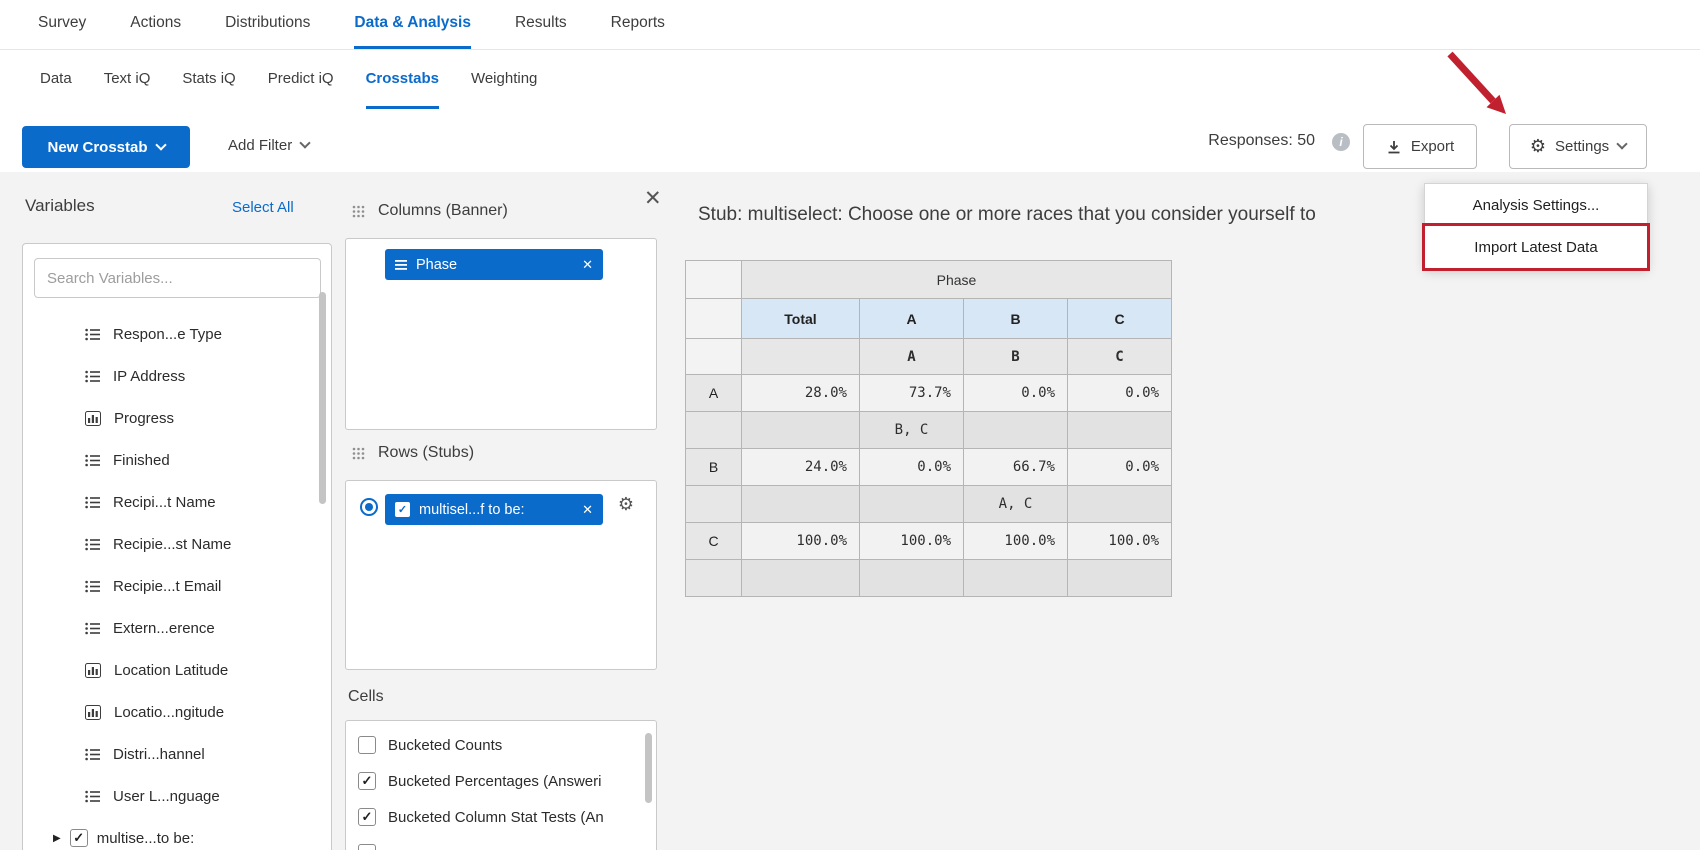 Image resolution: width=1700 pixels, height=850 pixels. What do you see at coordinates (928, 467) in the screenshot?
I see `table-row: B 24.0% 0.0% 66.7% 0.0%` at bounding box center [928, 467].